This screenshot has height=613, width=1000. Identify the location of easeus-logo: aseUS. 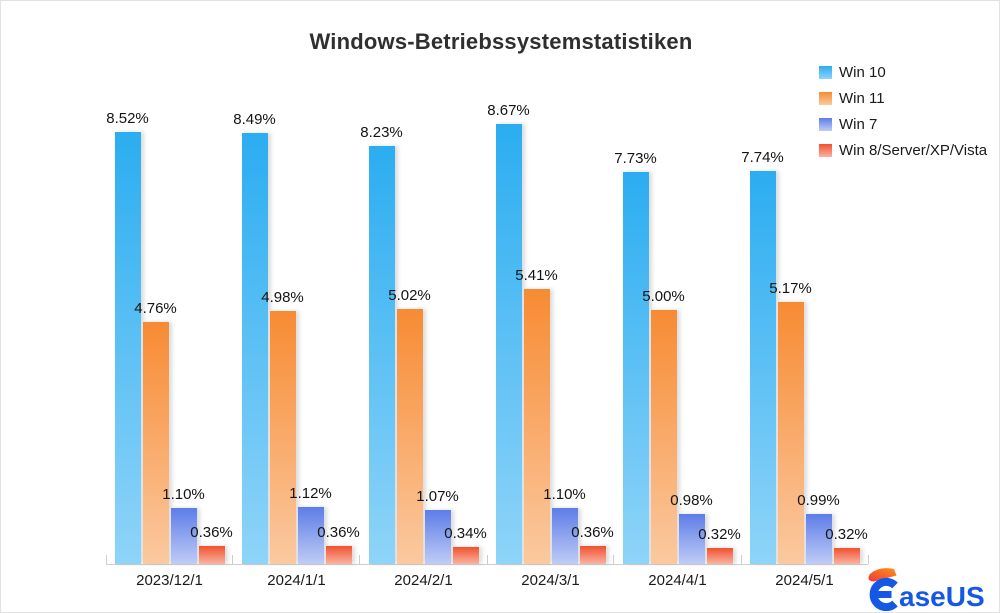
(926, 589).